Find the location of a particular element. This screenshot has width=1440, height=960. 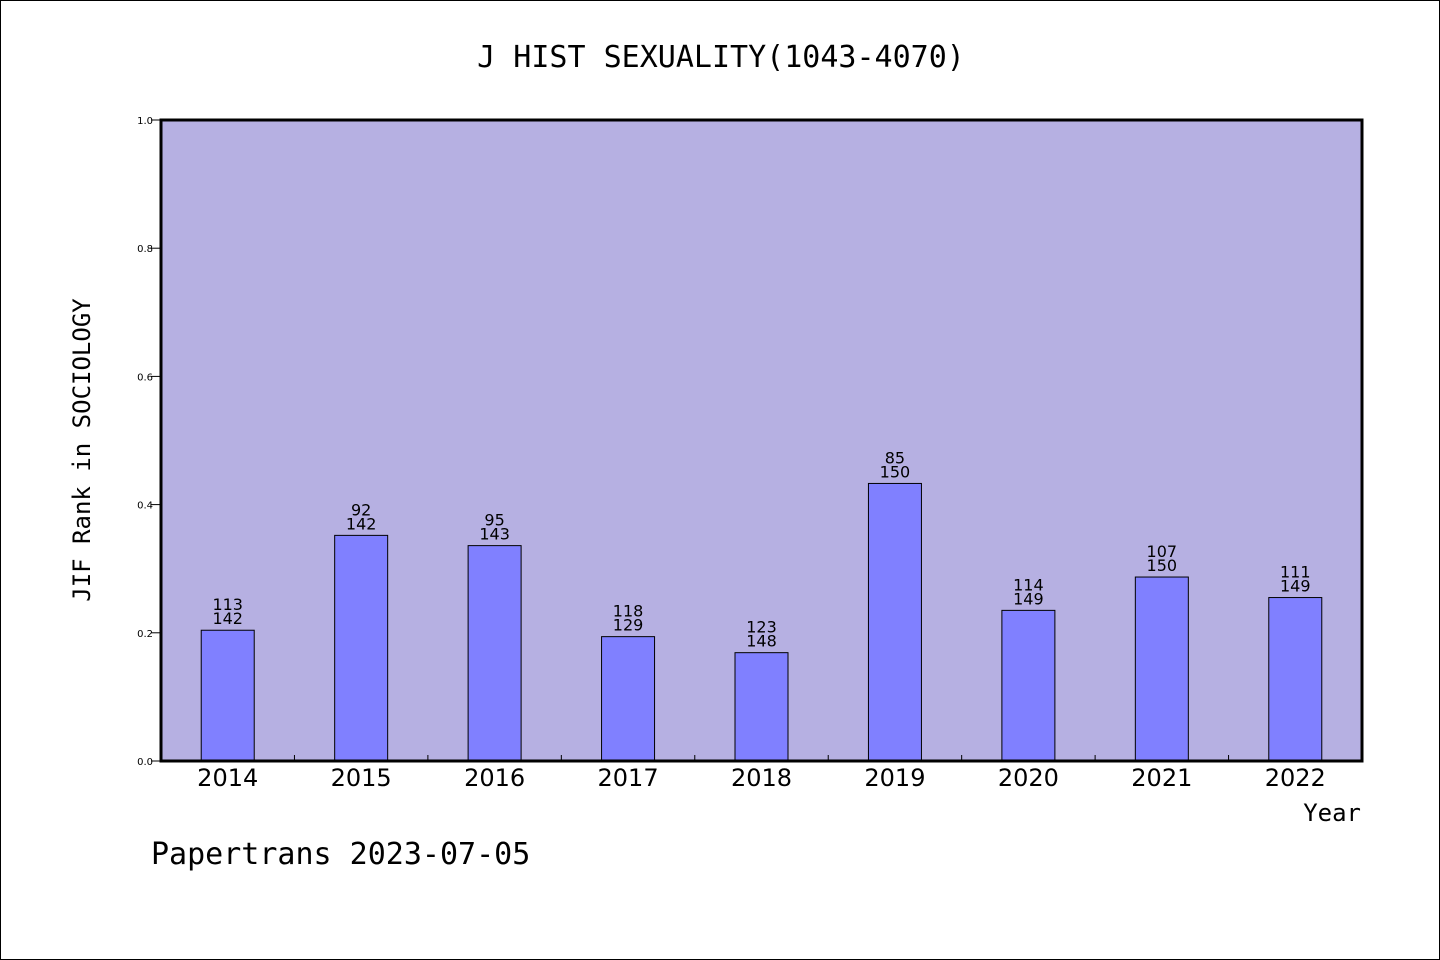

x-tick-label: 2021 is located at coordinates (1161, 778).